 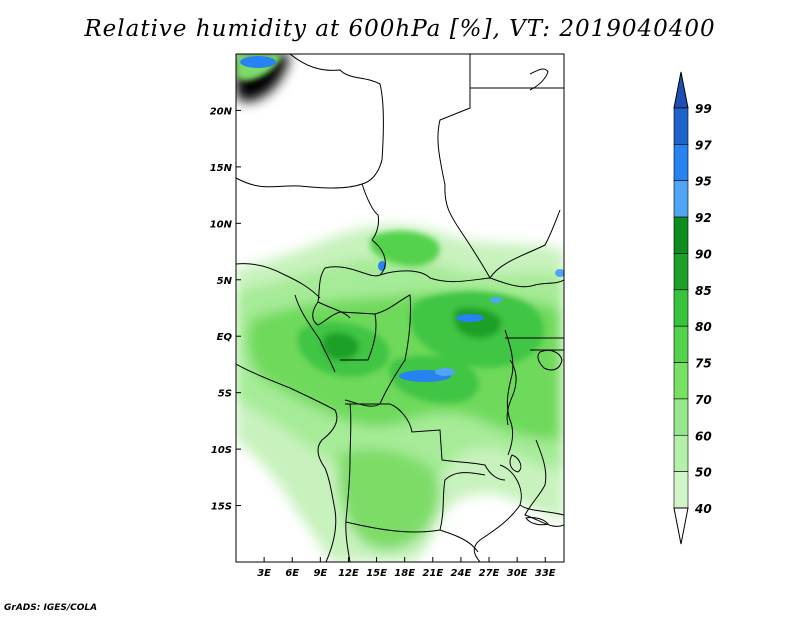 What do you see at coordinates (376, 573) in the screenshot?
I see `lon-tick-label: 15E` at bounding box center [376, 573].